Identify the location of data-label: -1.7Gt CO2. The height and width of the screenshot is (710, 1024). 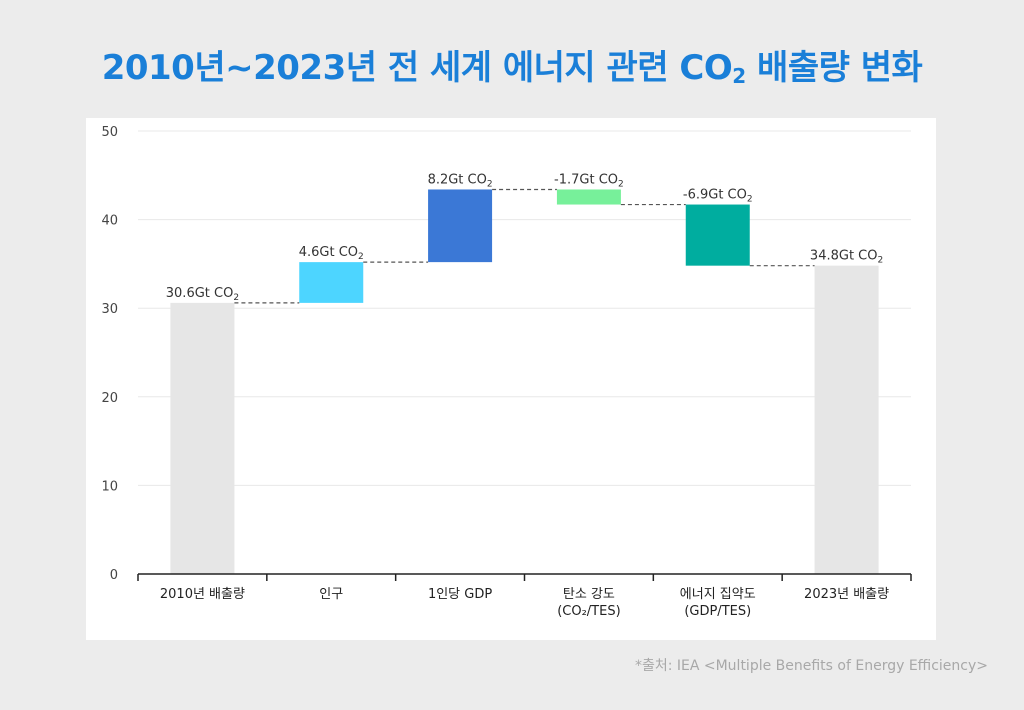
(589, 180).